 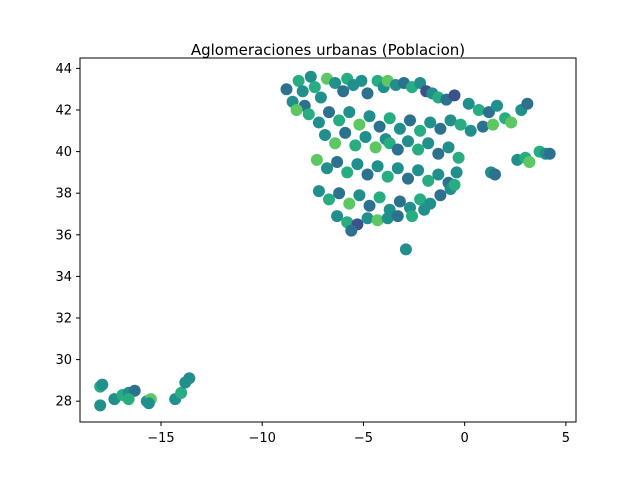 What do you see at coordinates (63, 111) in the screenshot?
I see `y-tick-label: 42` at bounding box center [63, 111].